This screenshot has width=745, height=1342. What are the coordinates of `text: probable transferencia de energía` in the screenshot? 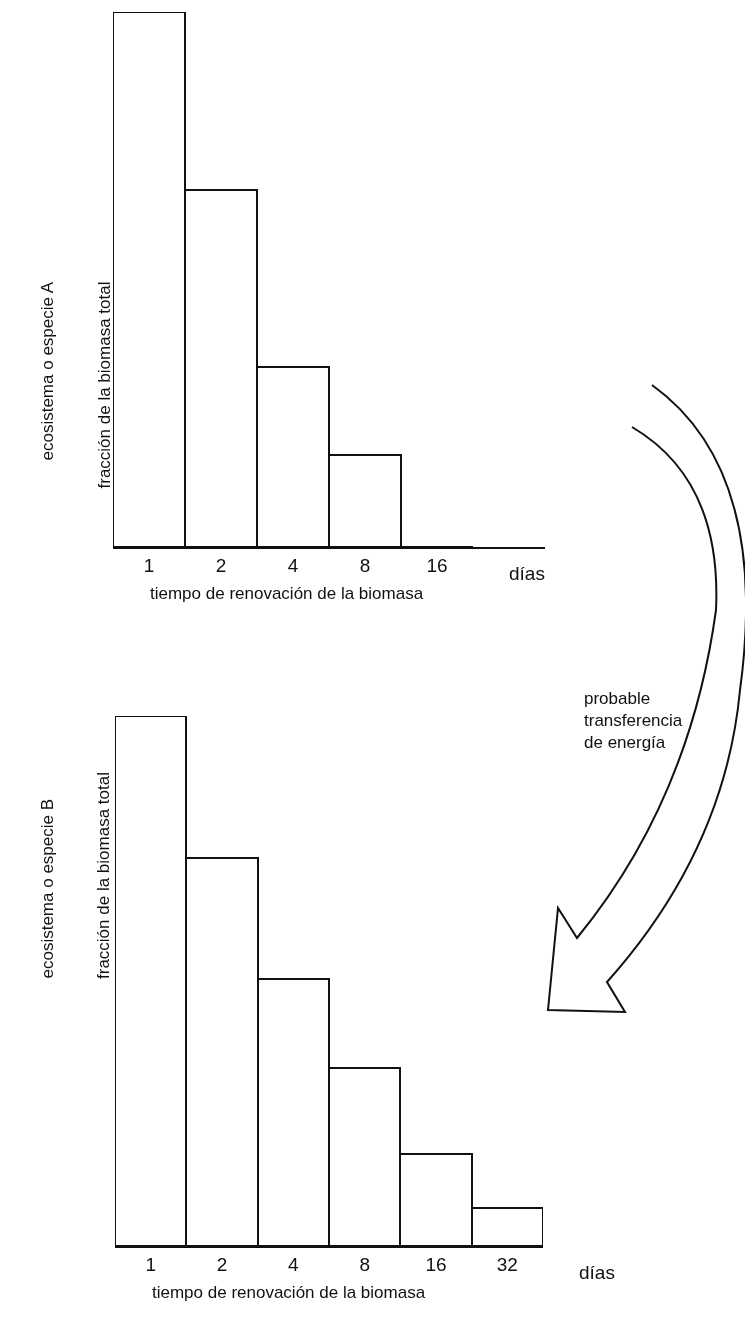 It's located at (633, 721).